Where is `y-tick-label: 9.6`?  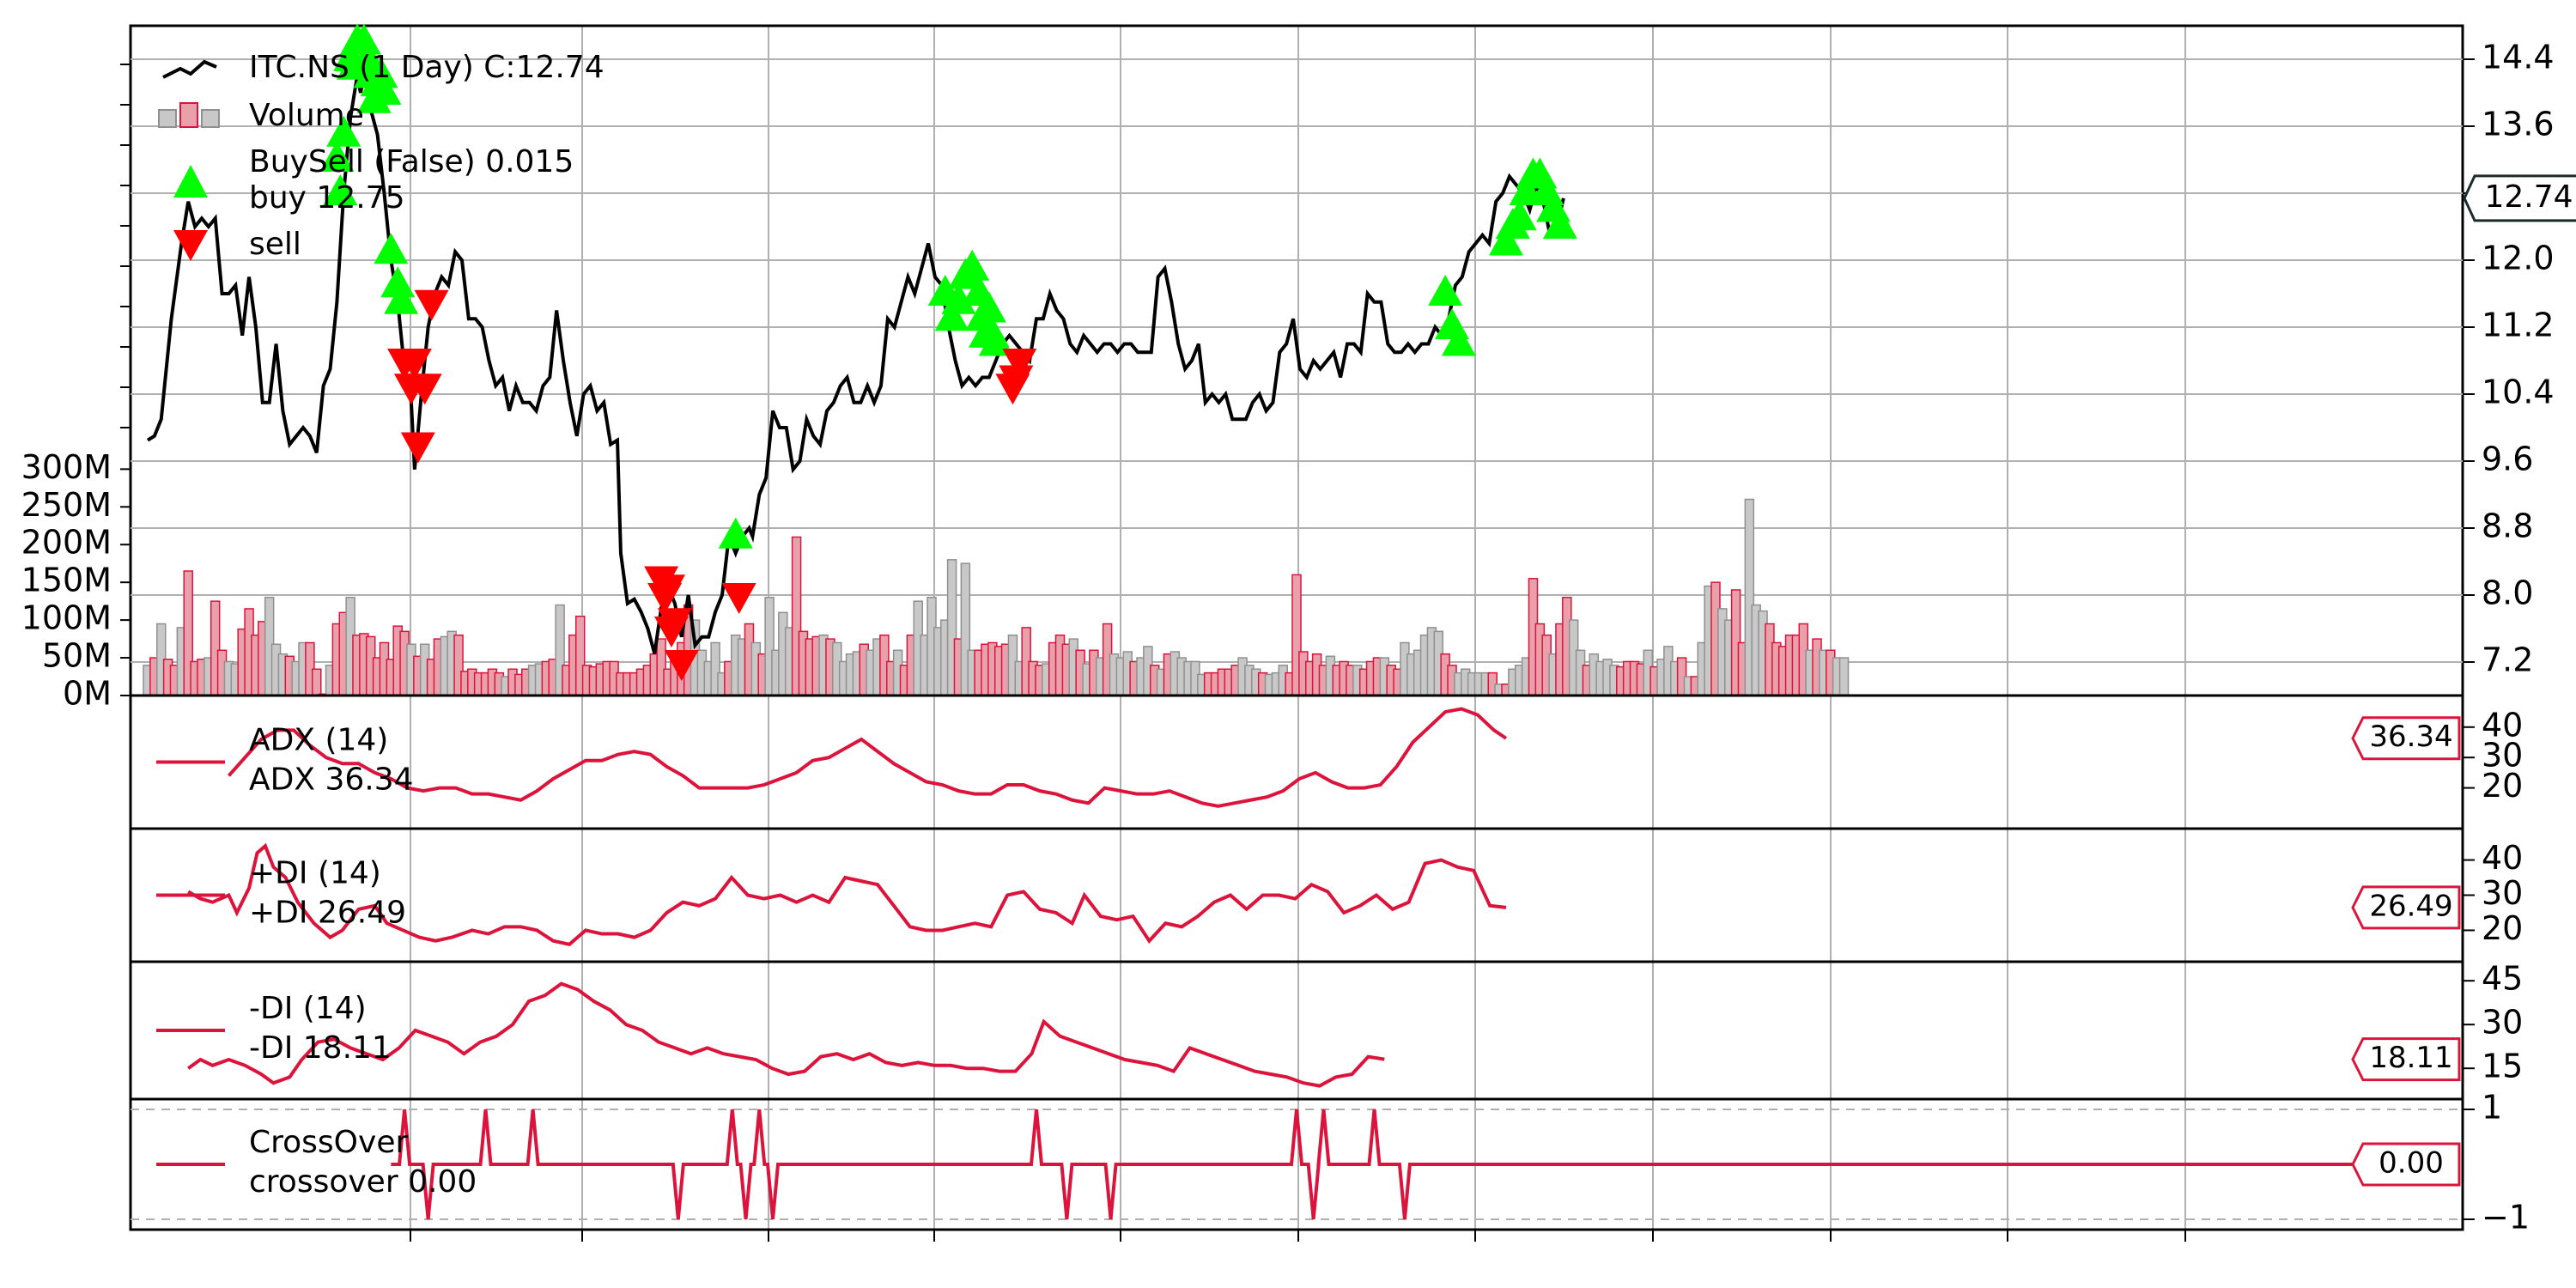 y-tick-label: 9.6 is located at coordinates (2507, 459).